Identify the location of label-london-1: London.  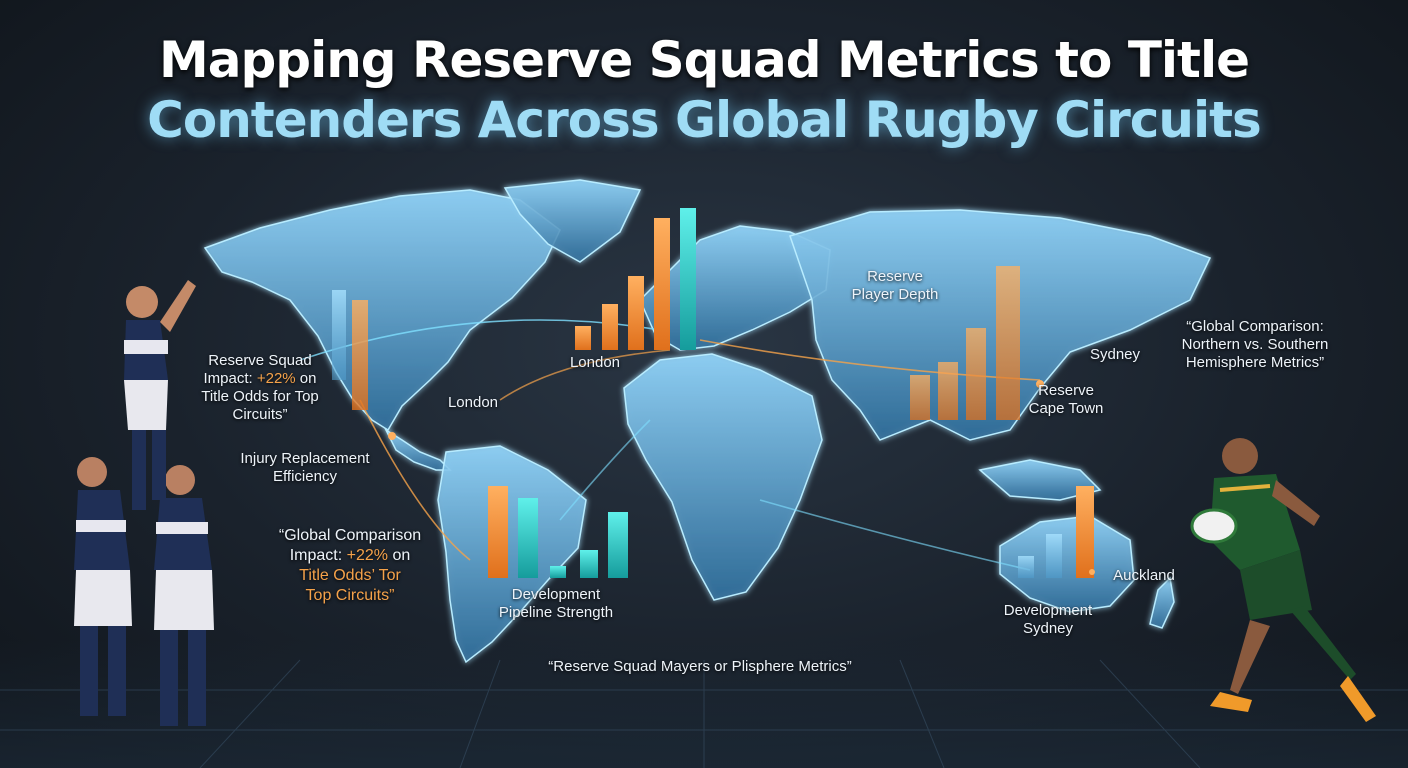
(595, 362).